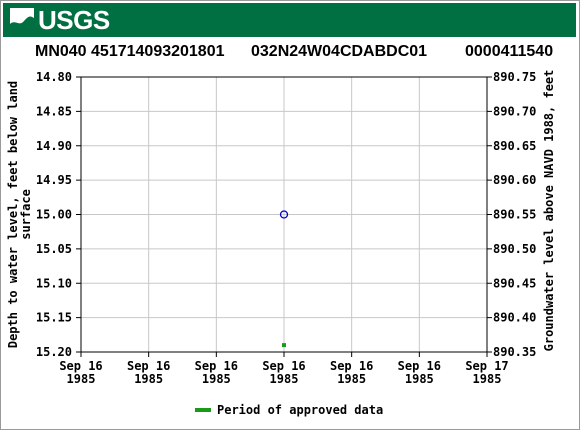  Describe the element at coordinates (514, 283) in the screenshot. I see `y-right-tick-label: 890.45` at that location.